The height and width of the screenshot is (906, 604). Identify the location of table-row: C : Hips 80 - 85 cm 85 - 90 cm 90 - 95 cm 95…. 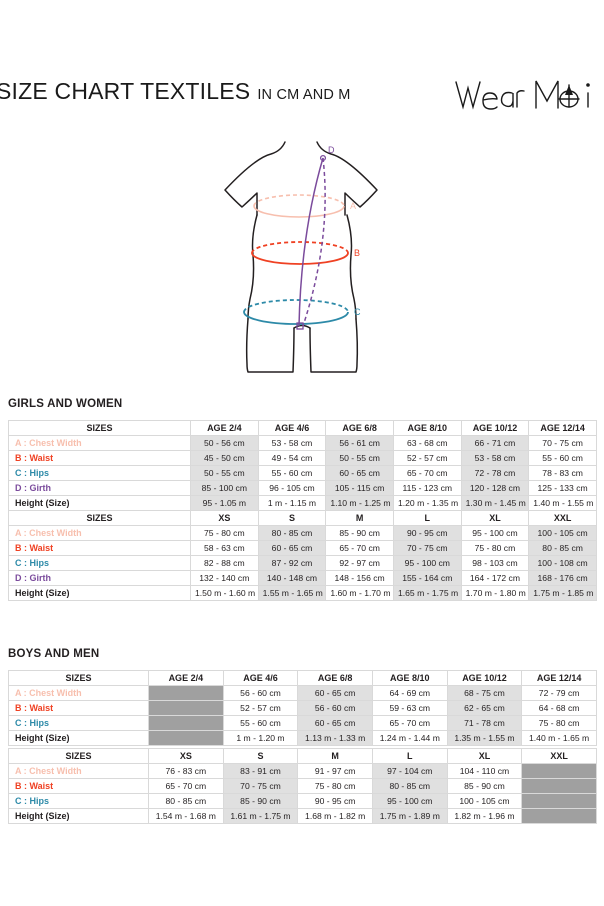
(302, 801).